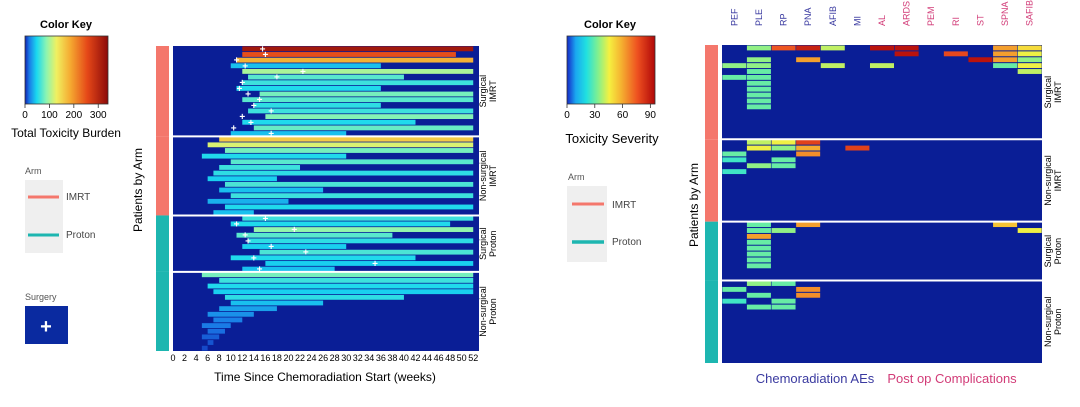 The image size is (1080, 407). What do you see at coordinates (612, 138) in the screenshot?
I see `right-color-key-label: Toxicity Severity` at bounding box center [612, 138].